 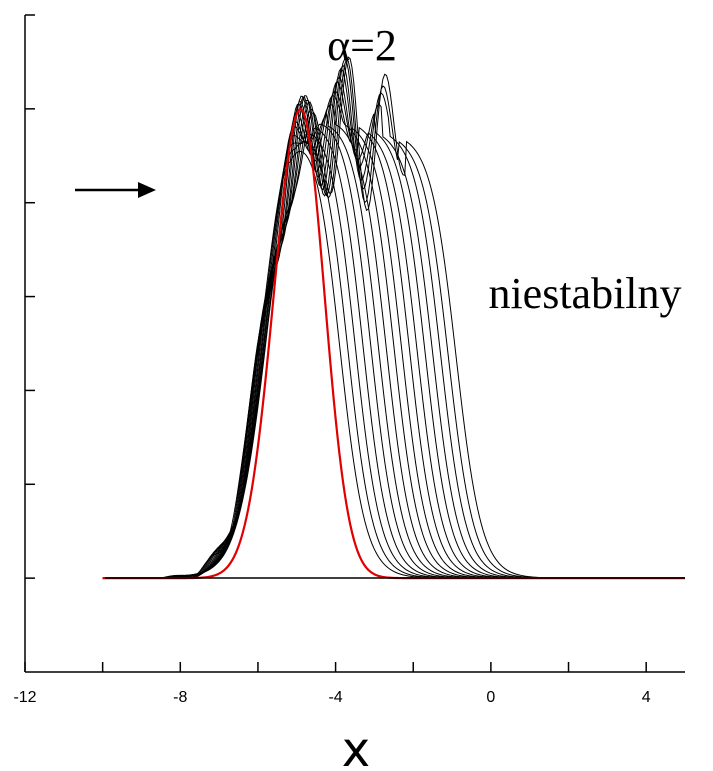 I want to click on x-tick-label: 4, so click(x=646, y=697).